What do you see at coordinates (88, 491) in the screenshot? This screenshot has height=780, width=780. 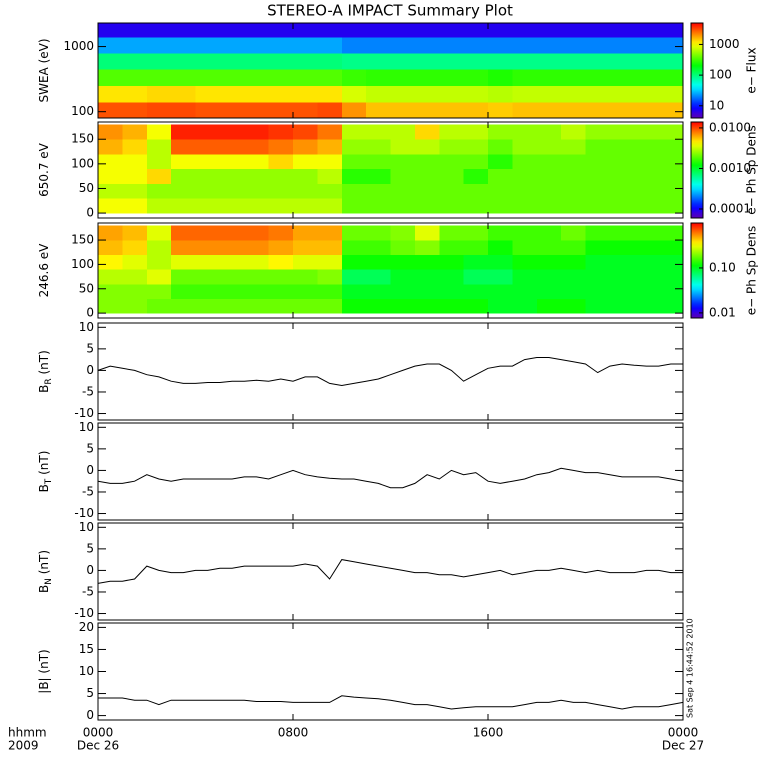 I see `y-tick-label: -5` at bounding box center [88, 491].